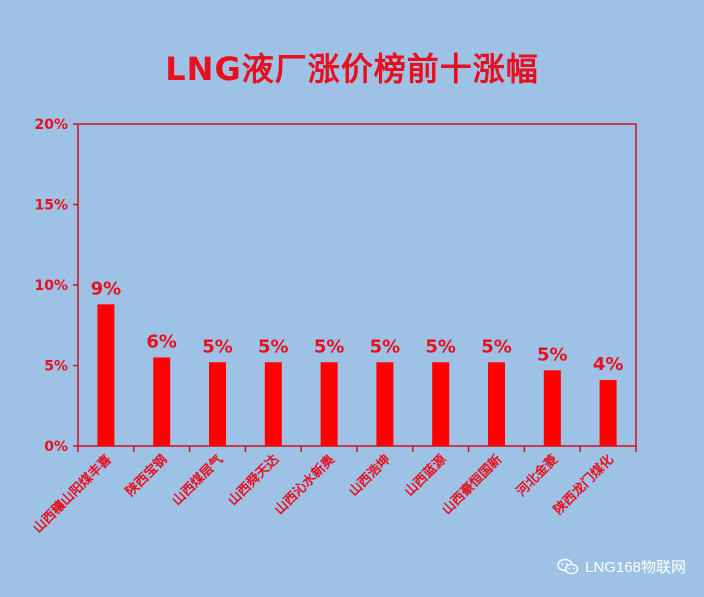  I want to click on watermark-text: LNG168物联网, so click(635, 567).